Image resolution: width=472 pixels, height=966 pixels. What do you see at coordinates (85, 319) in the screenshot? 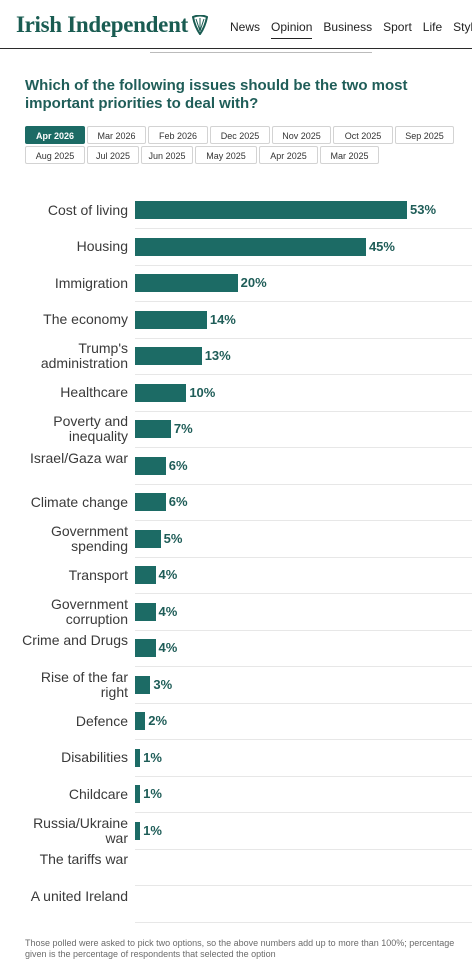
I see `category-label: The economy` at bounding box center [85, 319].